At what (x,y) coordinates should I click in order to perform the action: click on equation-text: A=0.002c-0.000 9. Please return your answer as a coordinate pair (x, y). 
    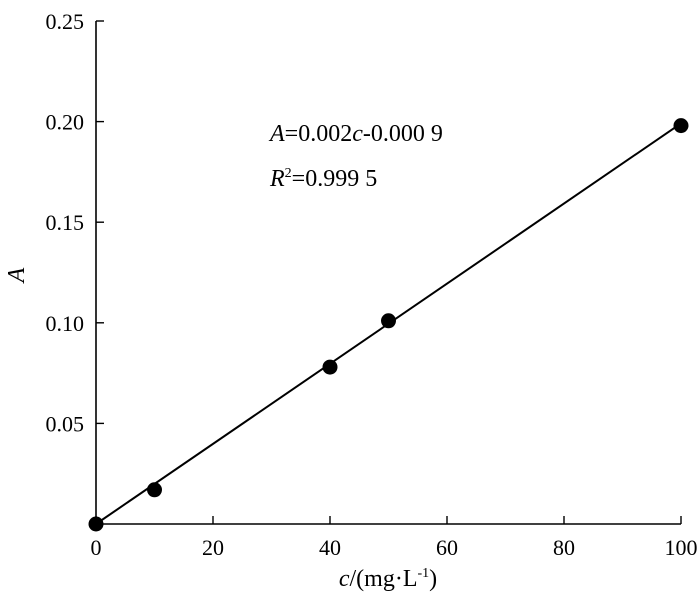
    Looking at the image, I should click on (355, 134).